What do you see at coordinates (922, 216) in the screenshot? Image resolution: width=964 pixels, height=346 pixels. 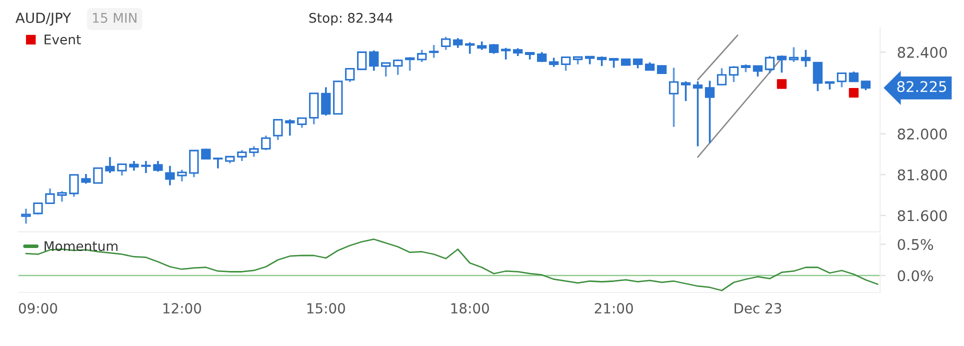 I see `y-tick-label: 81.600` at bounding box center [922, 216].